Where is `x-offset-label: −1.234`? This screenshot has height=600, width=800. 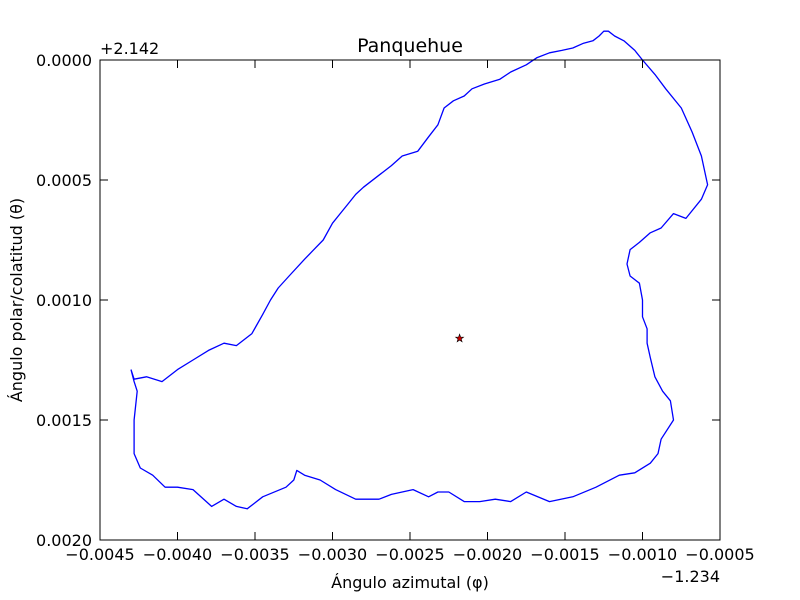 x-offset-label: −1.234 is located at coordinates (690, 576).